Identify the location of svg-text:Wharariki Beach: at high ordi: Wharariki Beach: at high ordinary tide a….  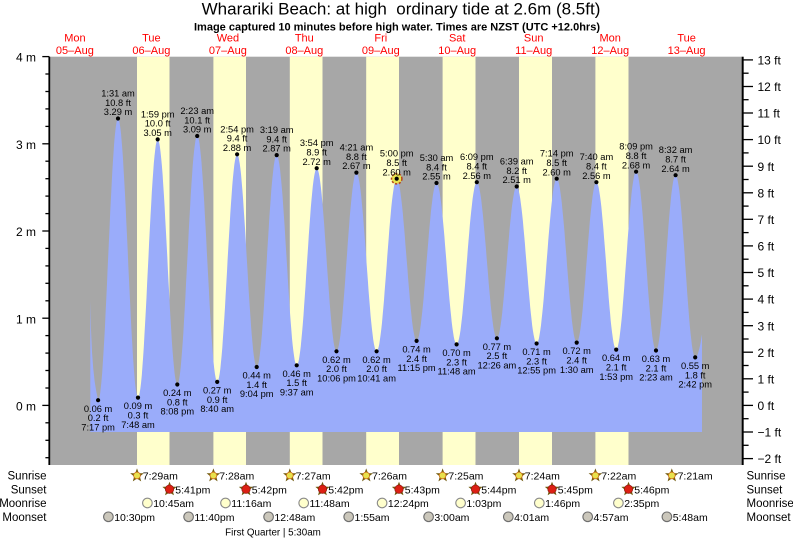
(401, 9).